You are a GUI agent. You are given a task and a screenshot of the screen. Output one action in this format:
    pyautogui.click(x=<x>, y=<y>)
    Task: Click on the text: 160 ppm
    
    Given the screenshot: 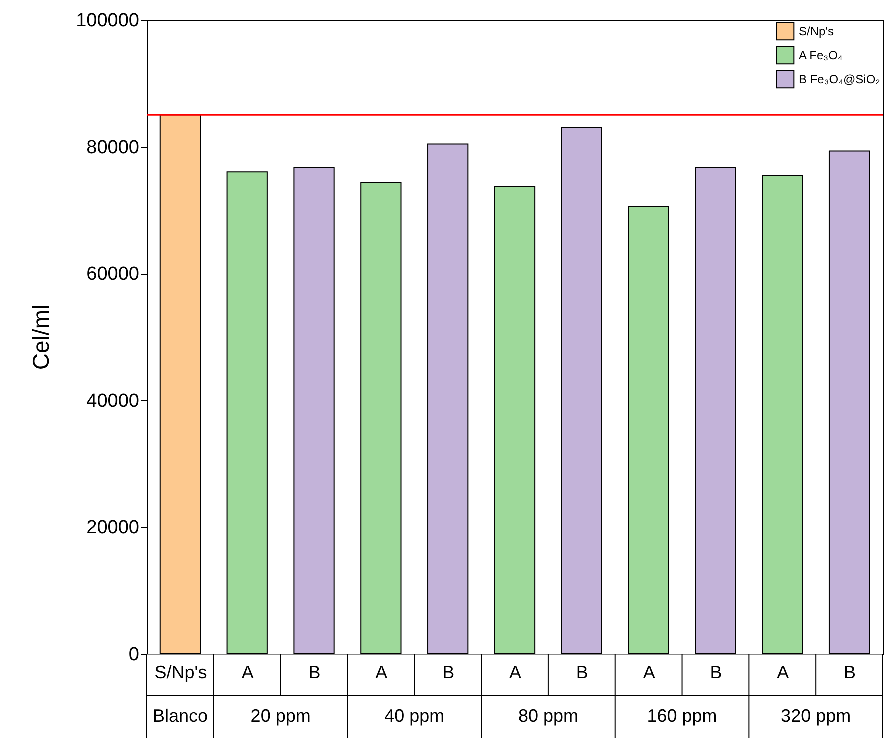 What is the action you would take?
    pyautogui.click(x=682, y=716)
    